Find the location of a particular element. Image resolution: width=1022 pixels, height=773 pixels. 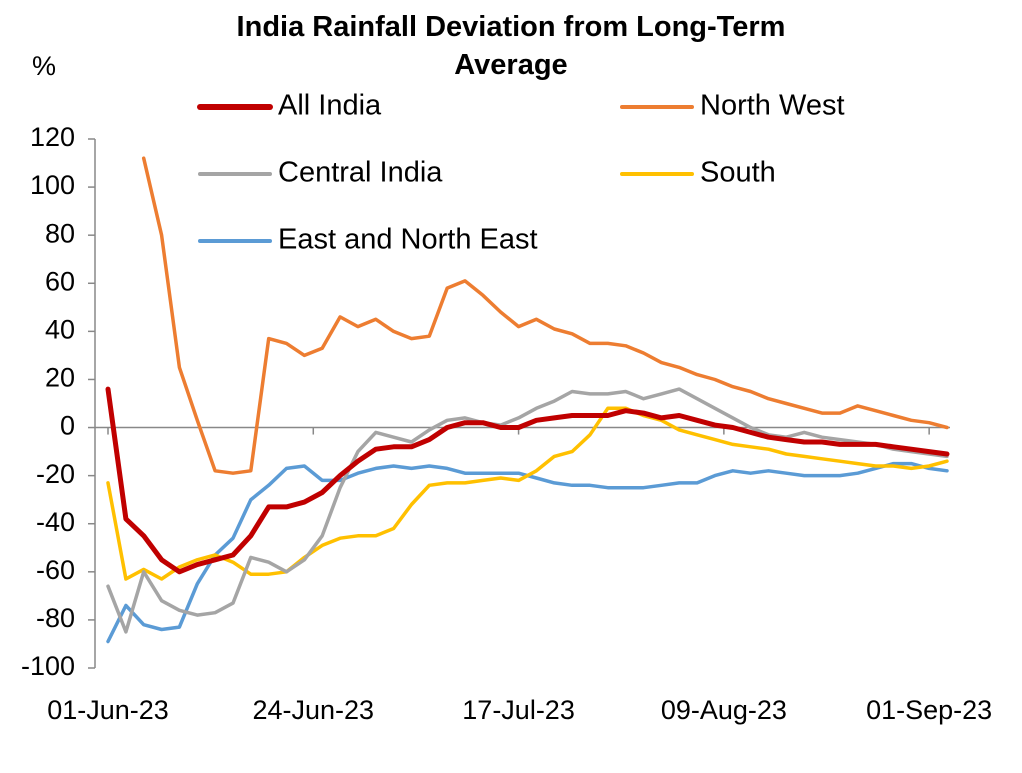

x-tick-label: 09-Aug-23 is located at coordinates (724, 710).